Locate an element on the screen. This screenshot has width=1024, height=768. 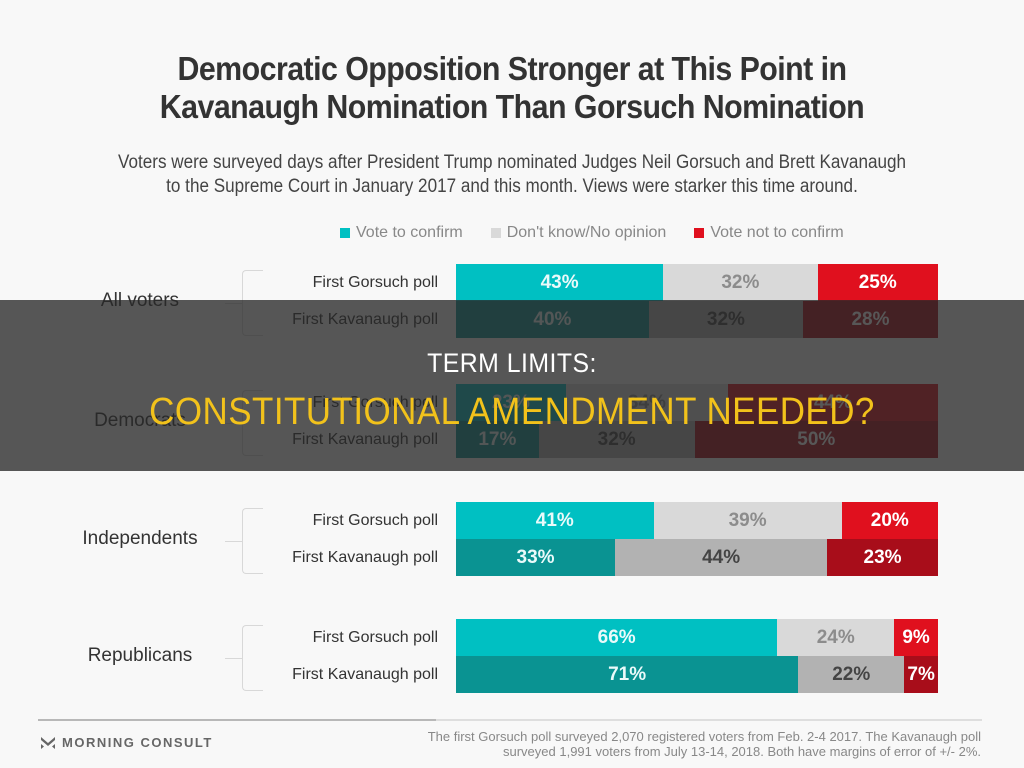
legend-item-unsure: Don't know/No opinion is located at coordinates (578, 233).